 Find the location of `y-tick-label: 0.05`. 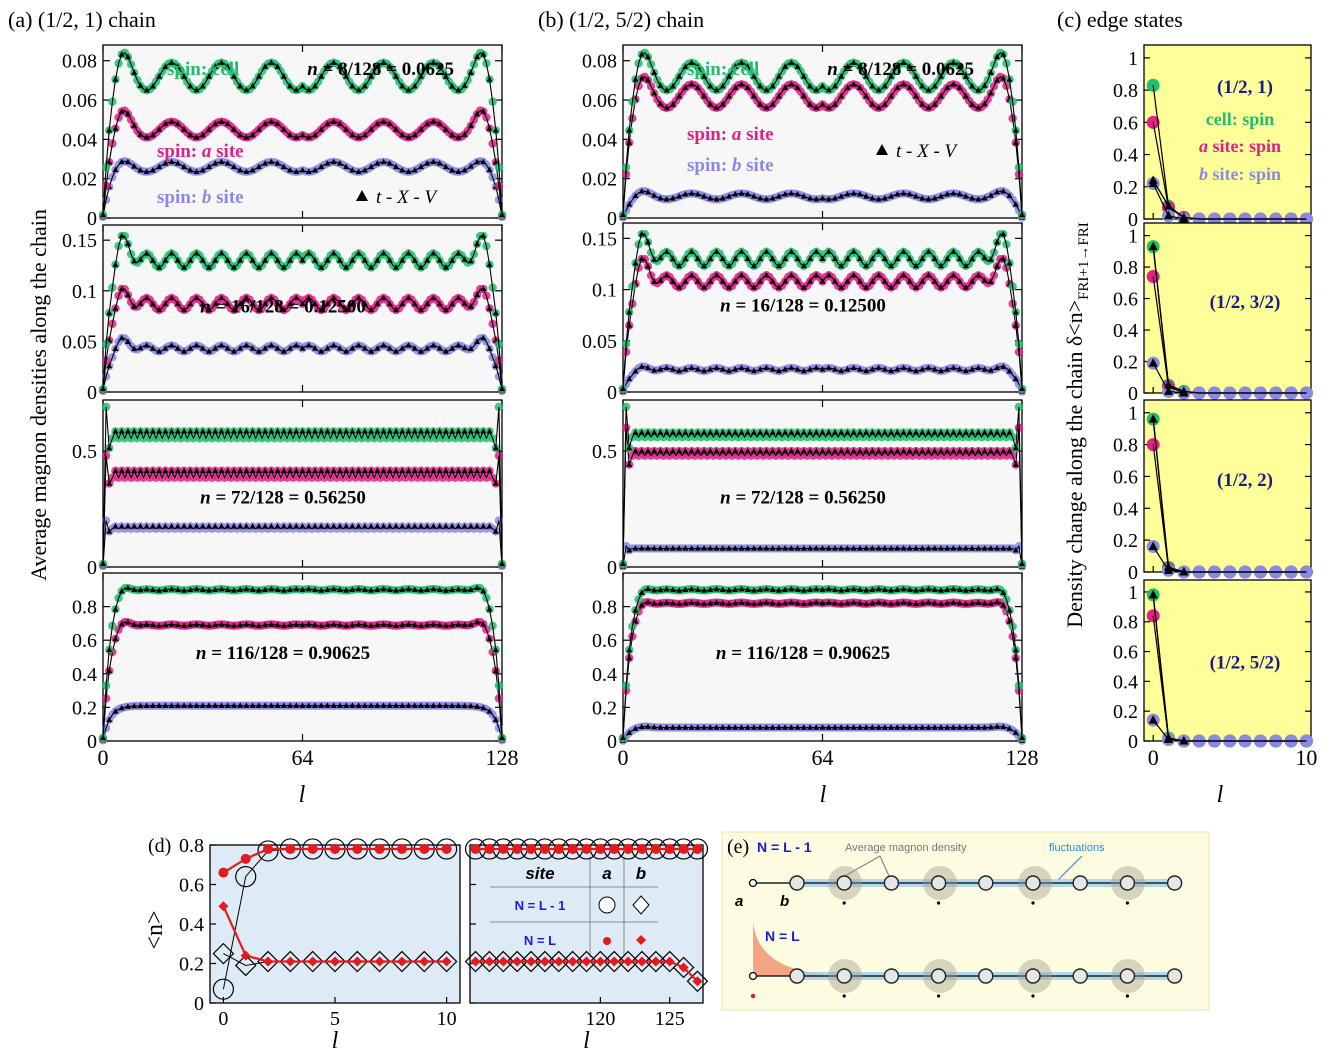

y-tick-label: 0.05 is located at coordinates (599, 342).